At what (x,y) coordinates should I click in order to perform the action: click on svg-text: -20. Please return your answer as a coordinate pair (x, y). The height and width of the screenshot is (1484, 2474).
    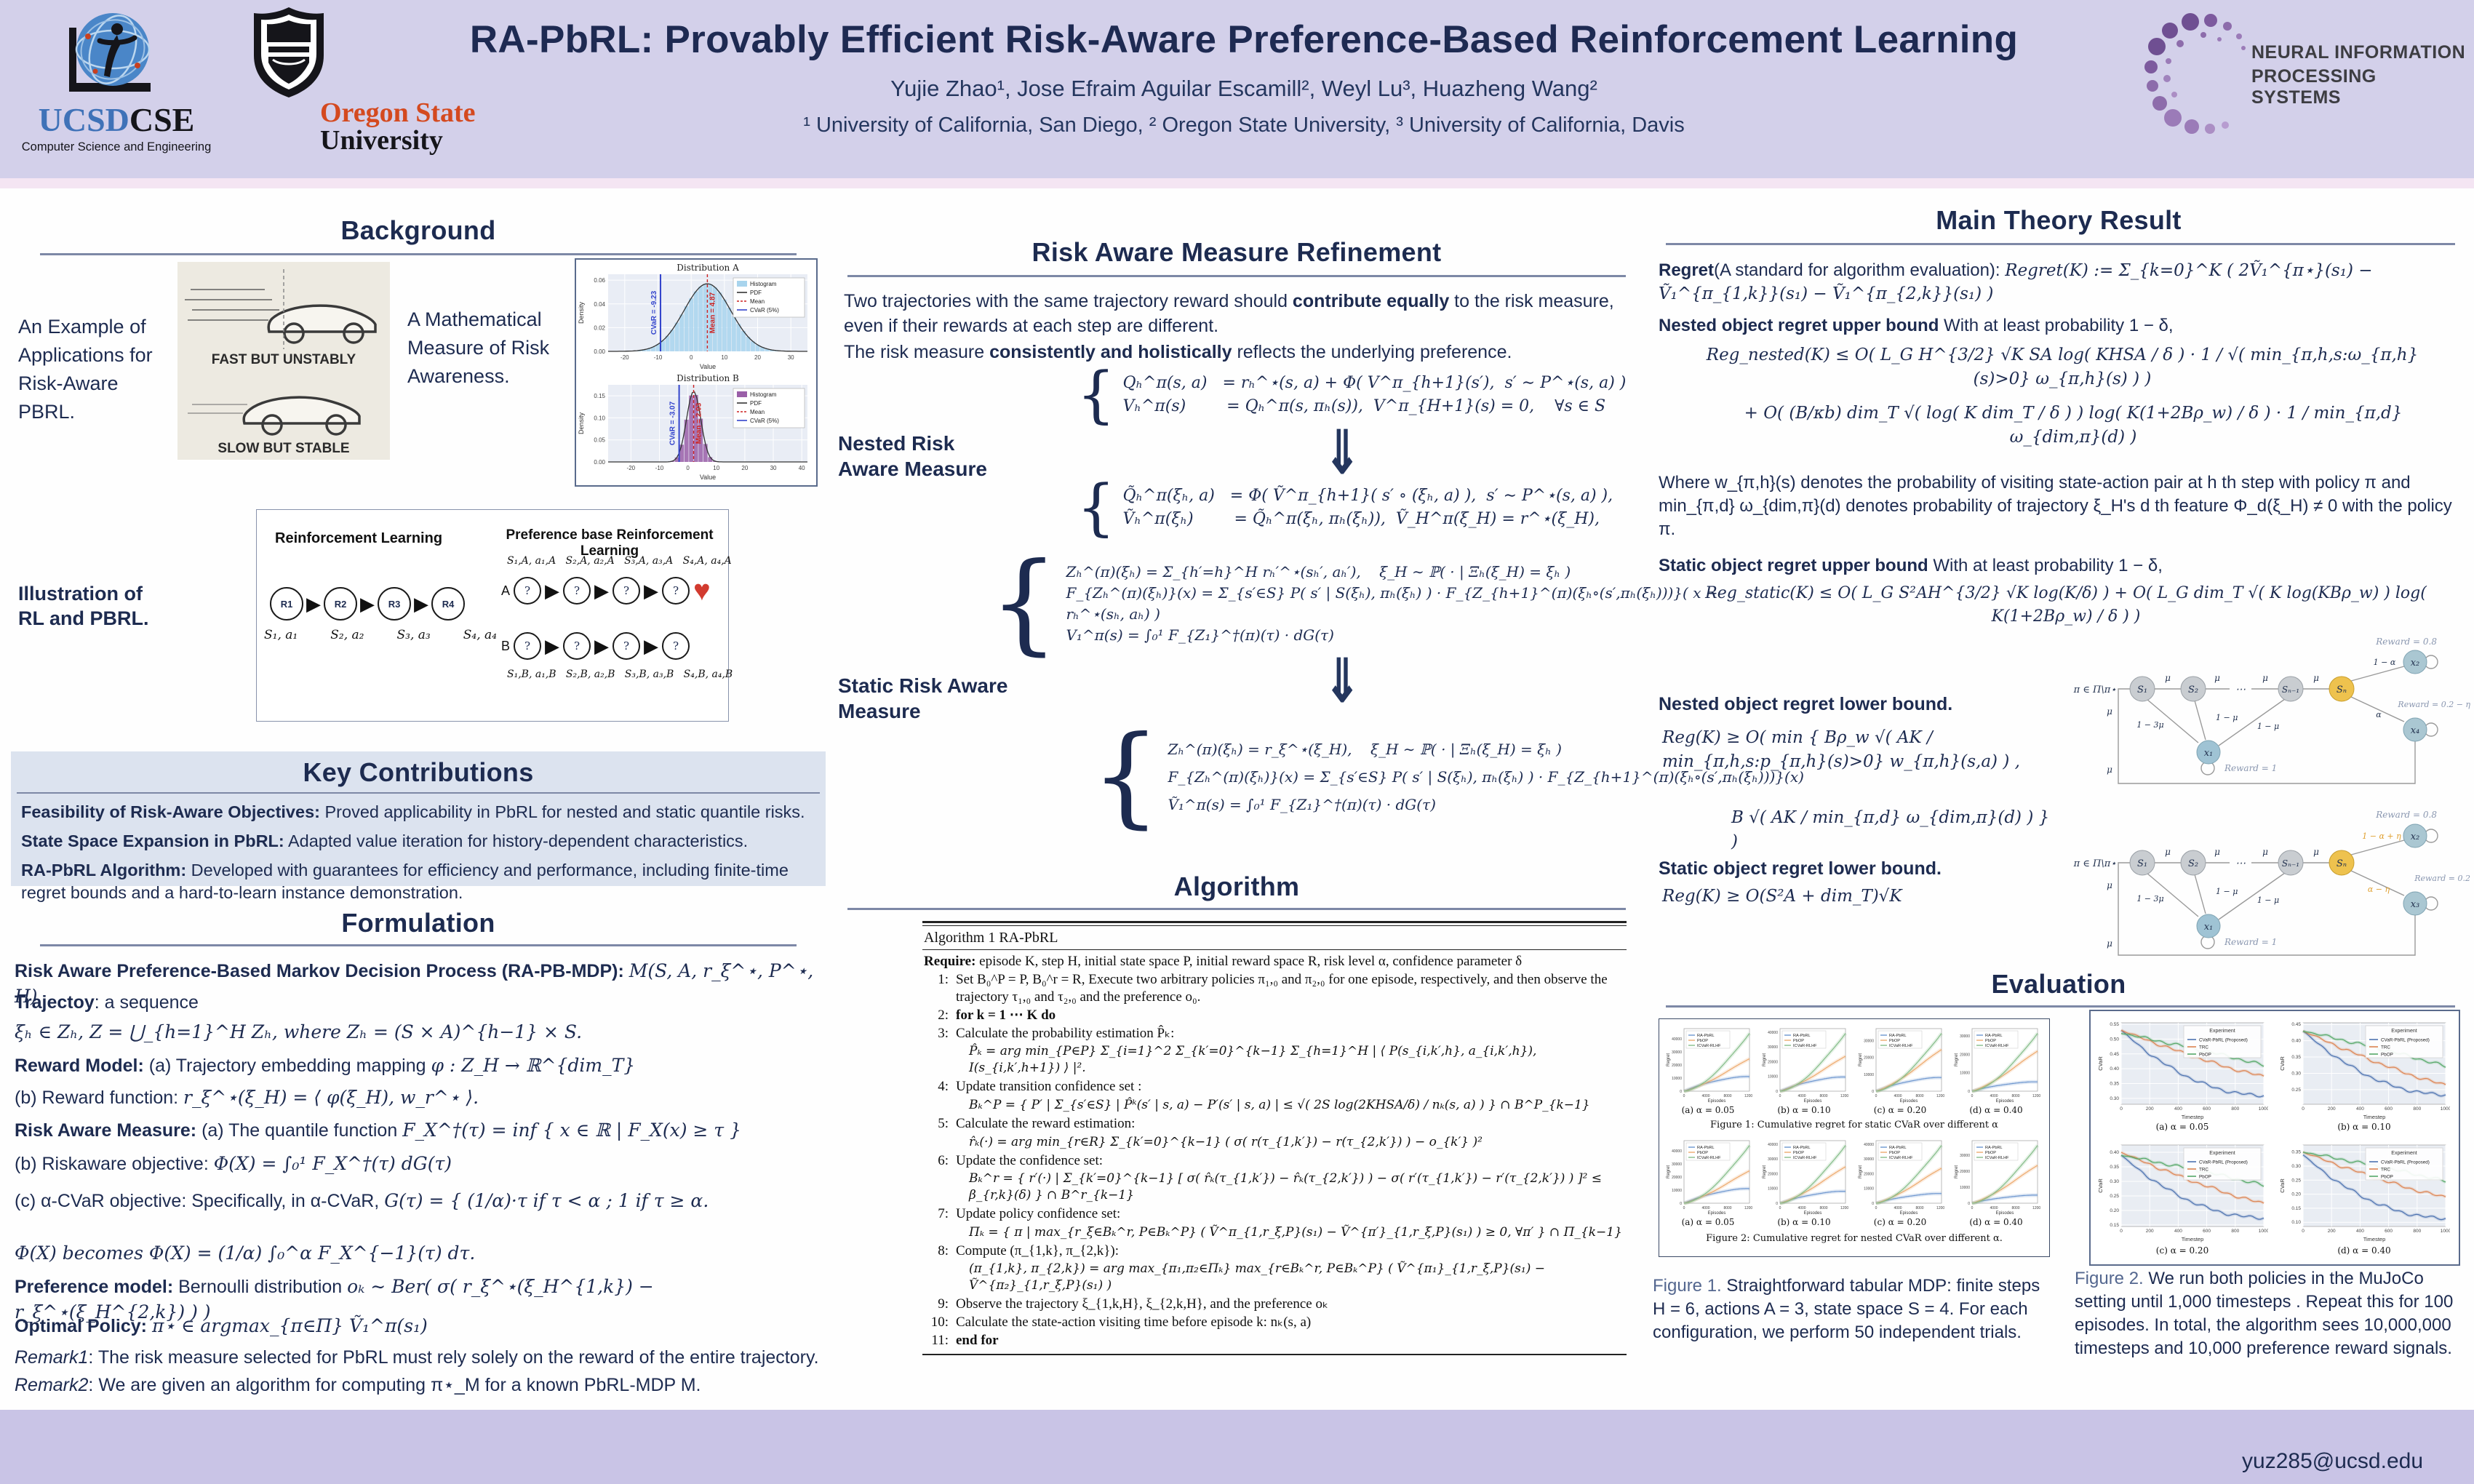
    Looking at the image, I should click on (625, 357).